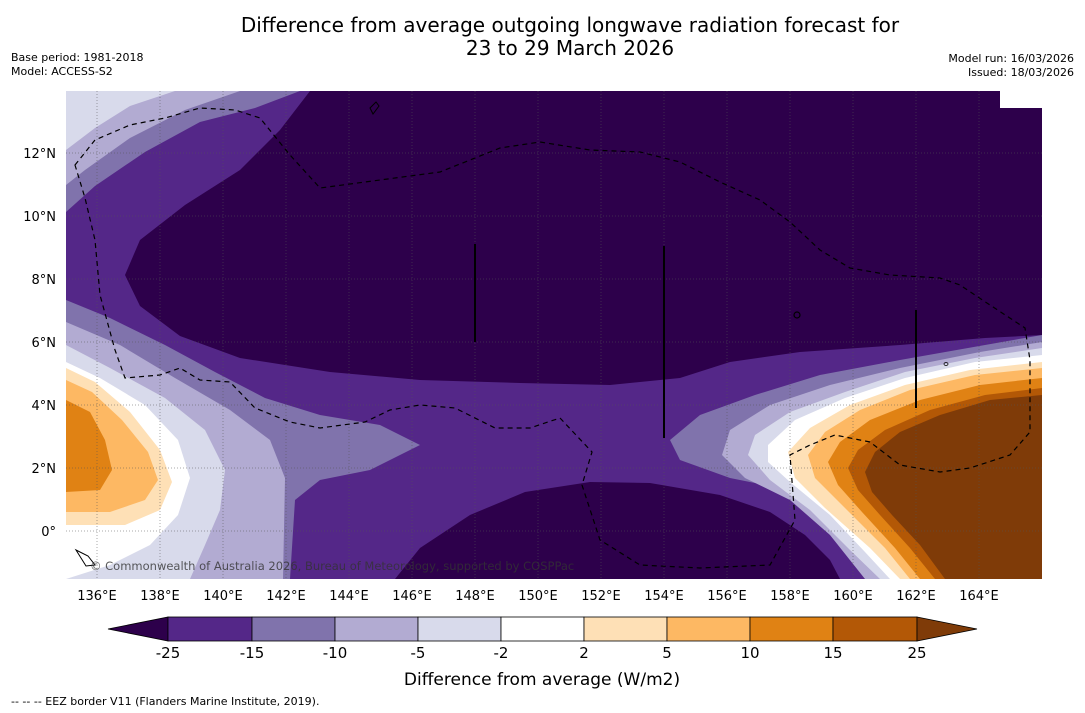  I want to click on contour-fill-south-negative, so click(617, 530).